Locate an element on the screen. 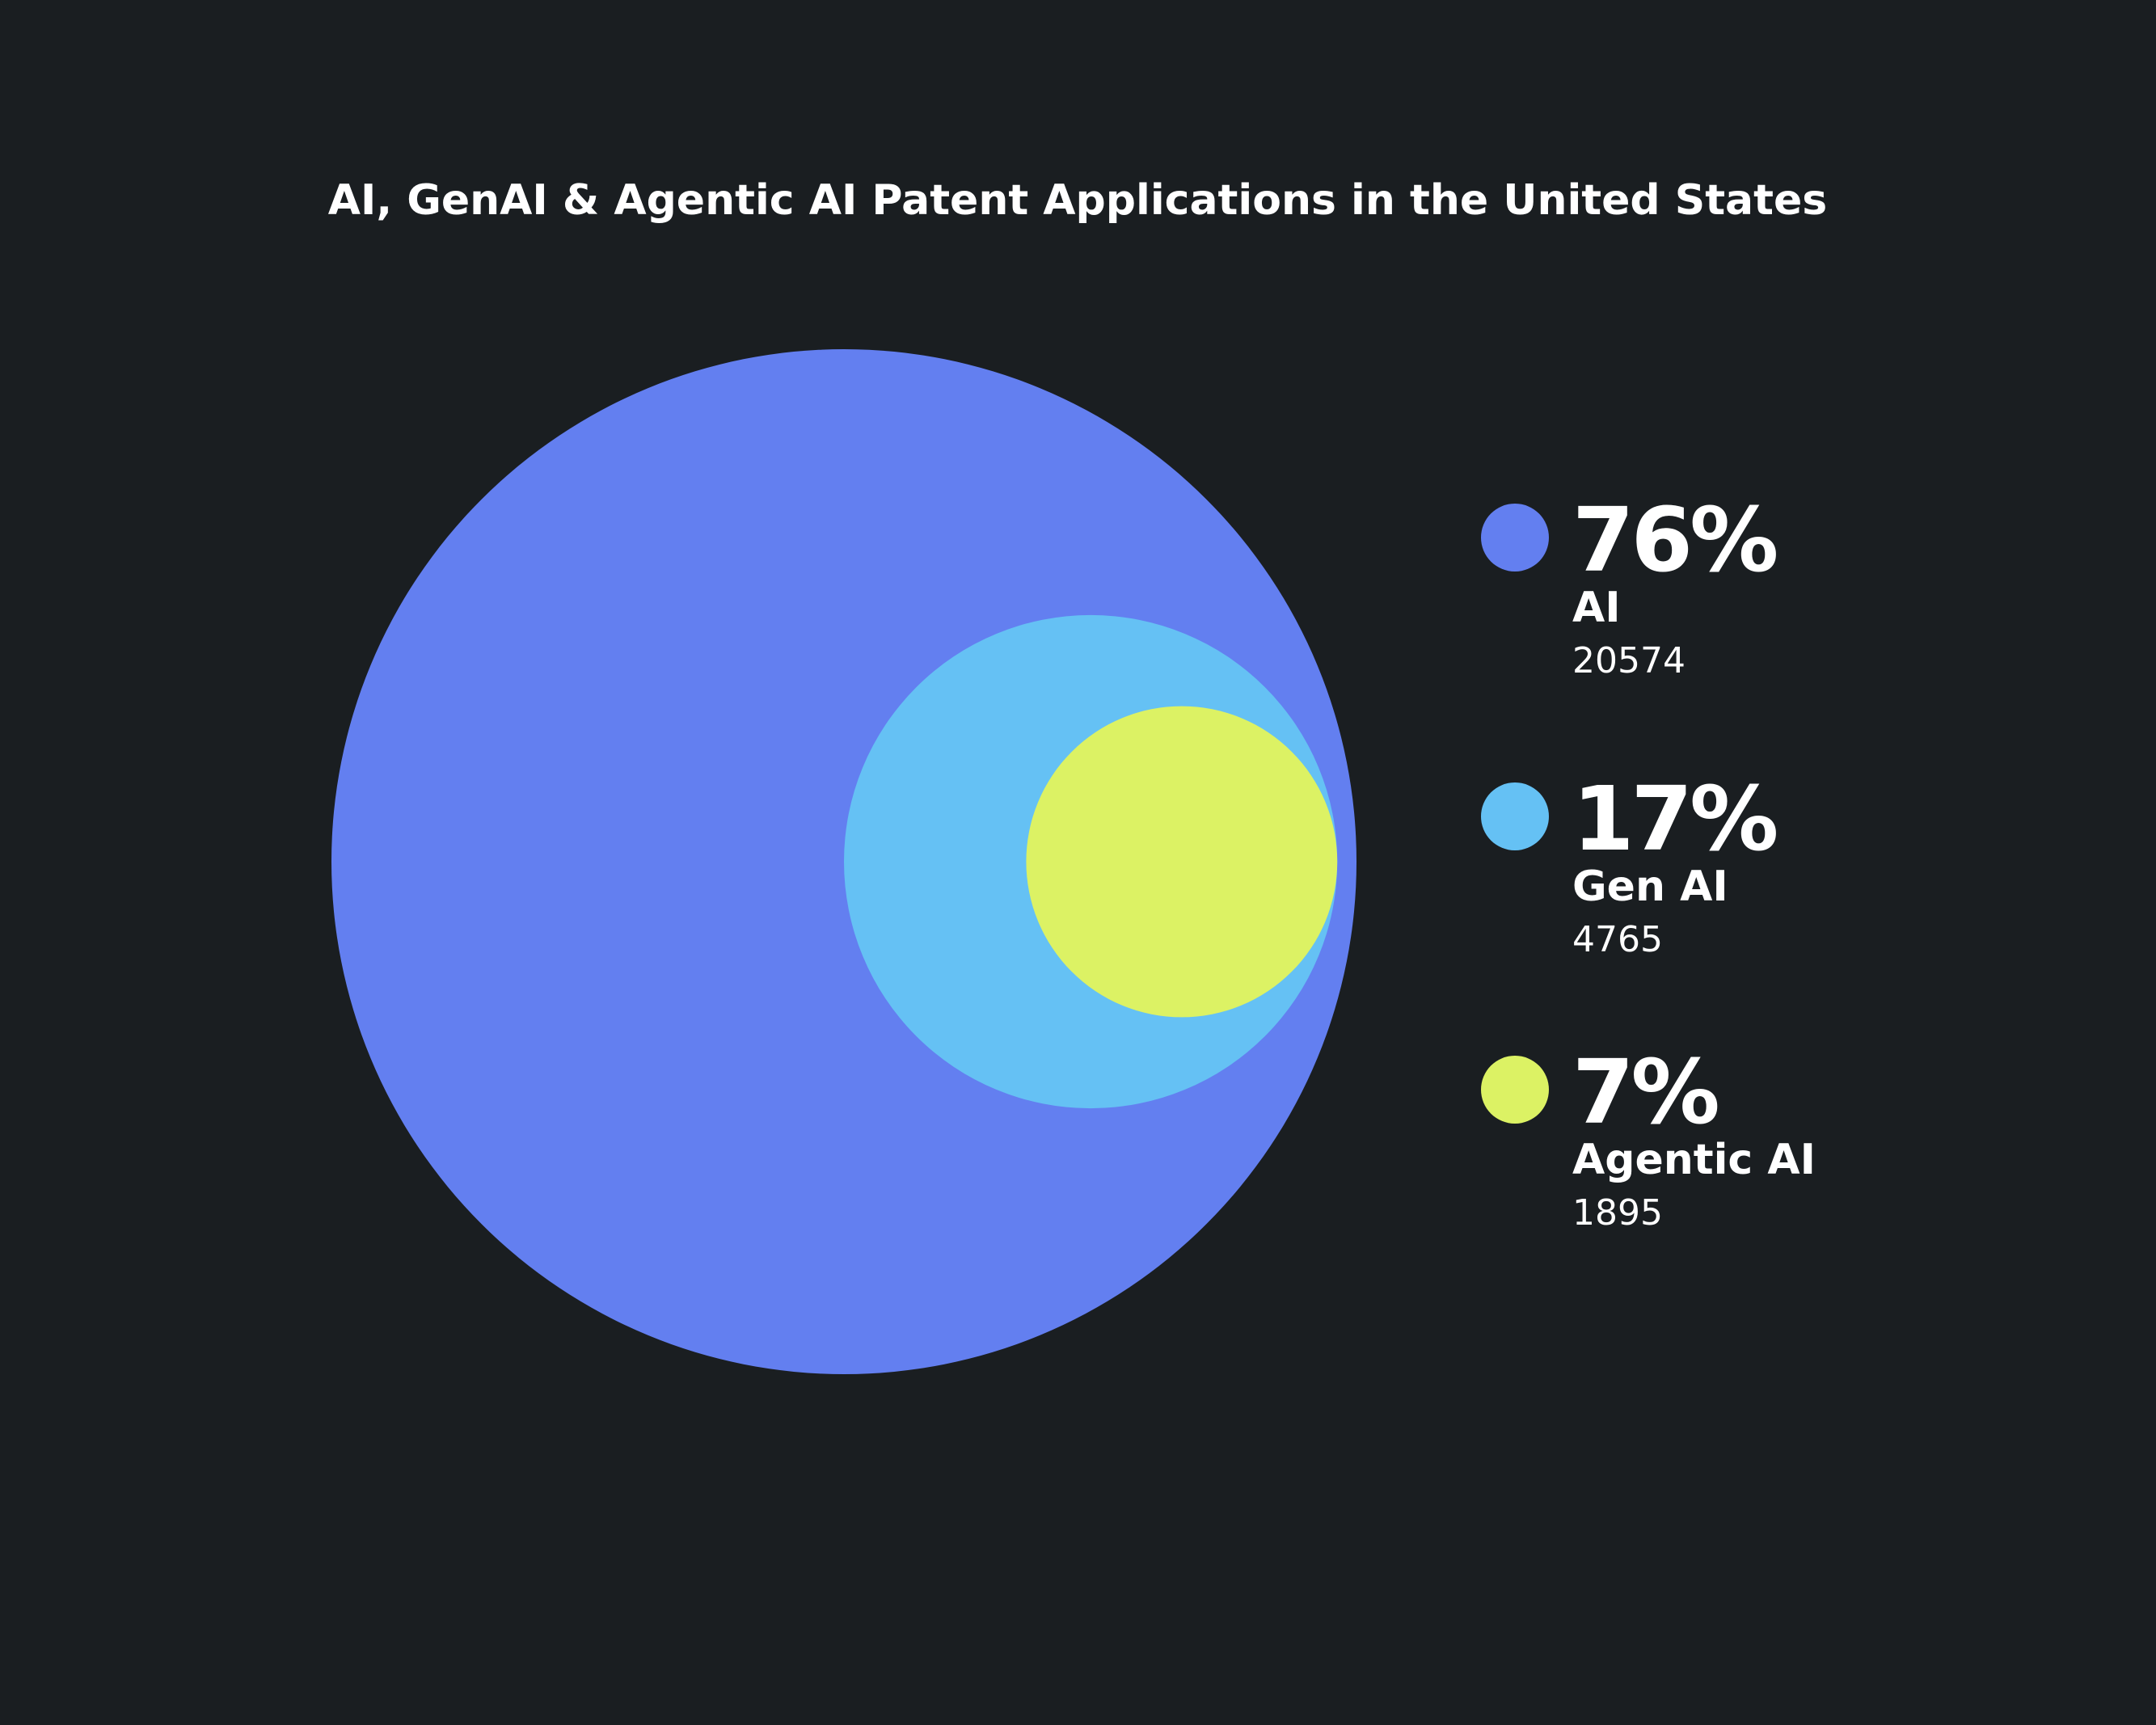 This screenshot has width=2156, height=1725. legend-item-gen-ai: 17%Gen AI 4765 is located at coordinates (1630, 863).